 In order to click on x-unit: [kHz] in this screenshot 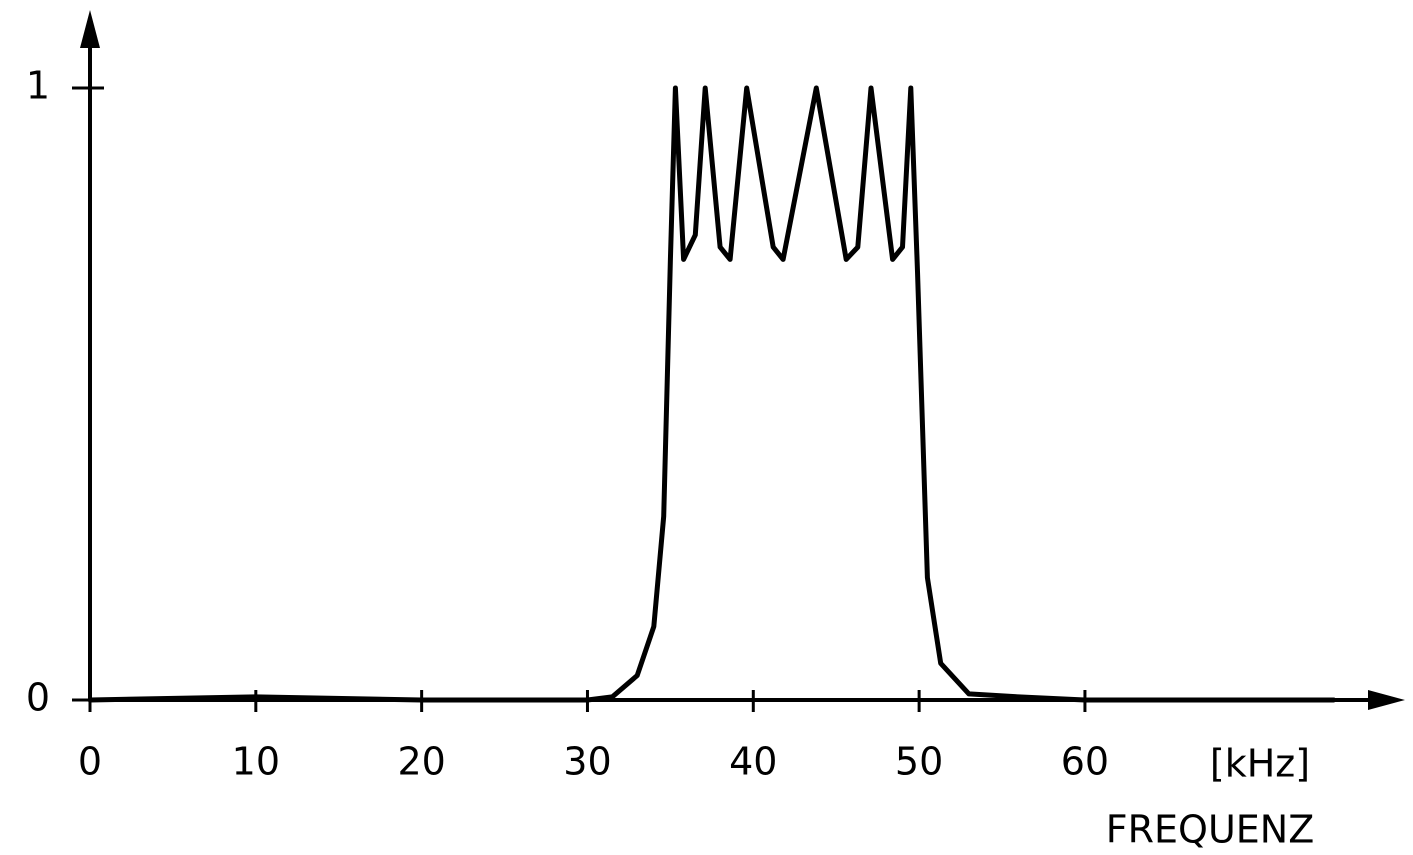, I will do `click(1260, 764)`.